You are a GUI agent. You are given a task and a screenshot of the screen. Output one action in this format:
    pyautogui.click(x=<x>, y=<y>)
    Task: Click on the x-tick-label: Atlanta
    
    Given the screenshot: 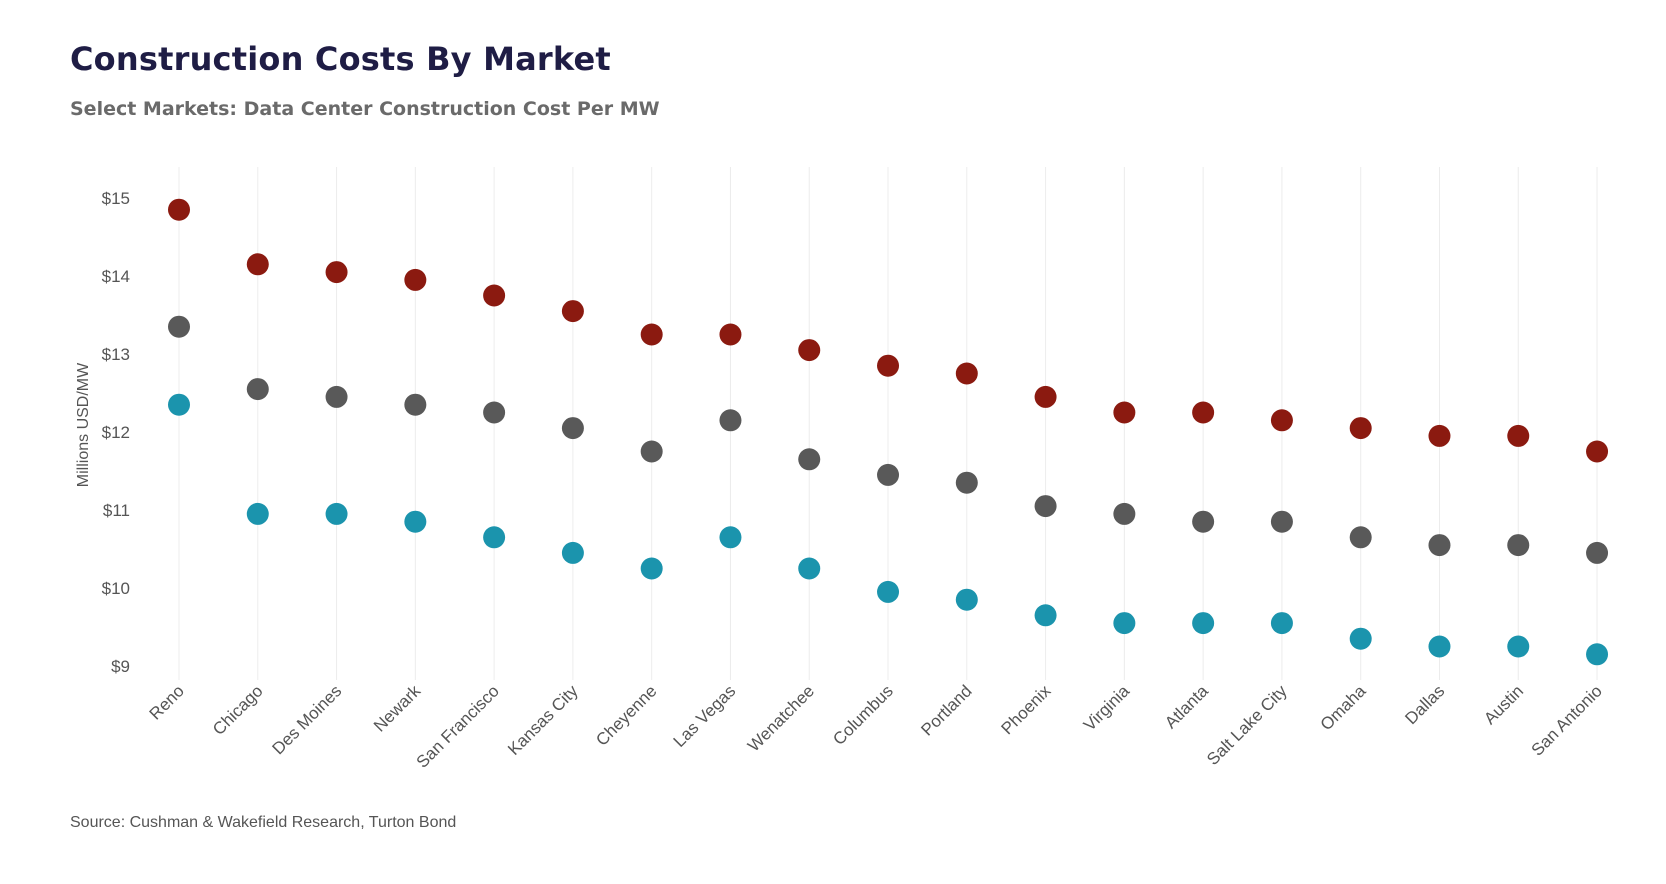 What is the action you would take?
    pyautogui.click(x=1186, y=706)
    